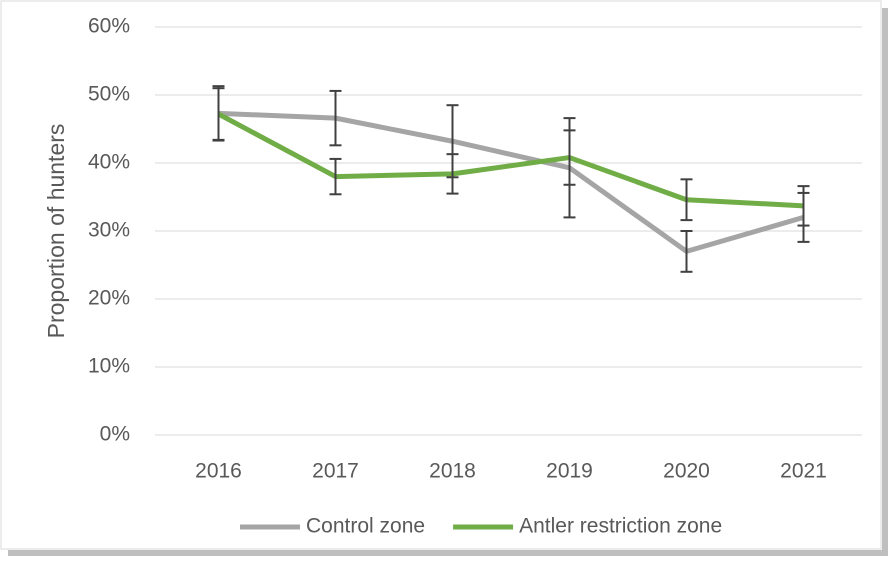  I want to click on x-tick-label: 2019, so click(569, 471).